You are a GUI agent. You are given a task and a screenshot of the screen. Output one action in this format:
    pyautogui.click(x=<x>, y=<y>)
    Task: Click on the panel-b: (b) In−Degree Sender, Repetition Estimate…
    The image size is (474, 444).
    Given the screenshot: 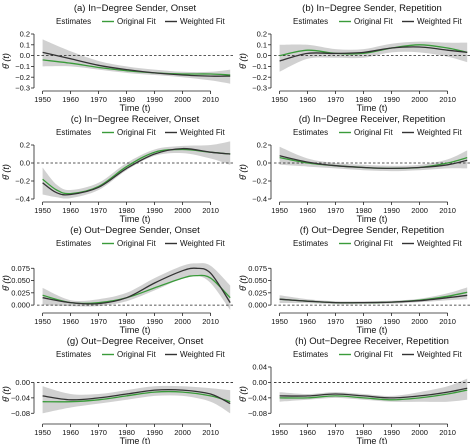 What is the action you would take?
    pyautogui.click(x=354, y=58)
    